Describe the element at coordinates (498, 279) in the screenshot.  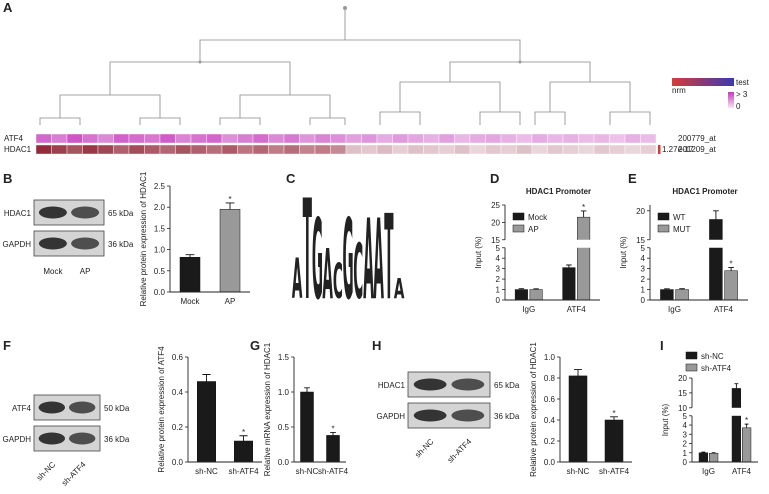
I see `y-tick-label: 2` at that location.